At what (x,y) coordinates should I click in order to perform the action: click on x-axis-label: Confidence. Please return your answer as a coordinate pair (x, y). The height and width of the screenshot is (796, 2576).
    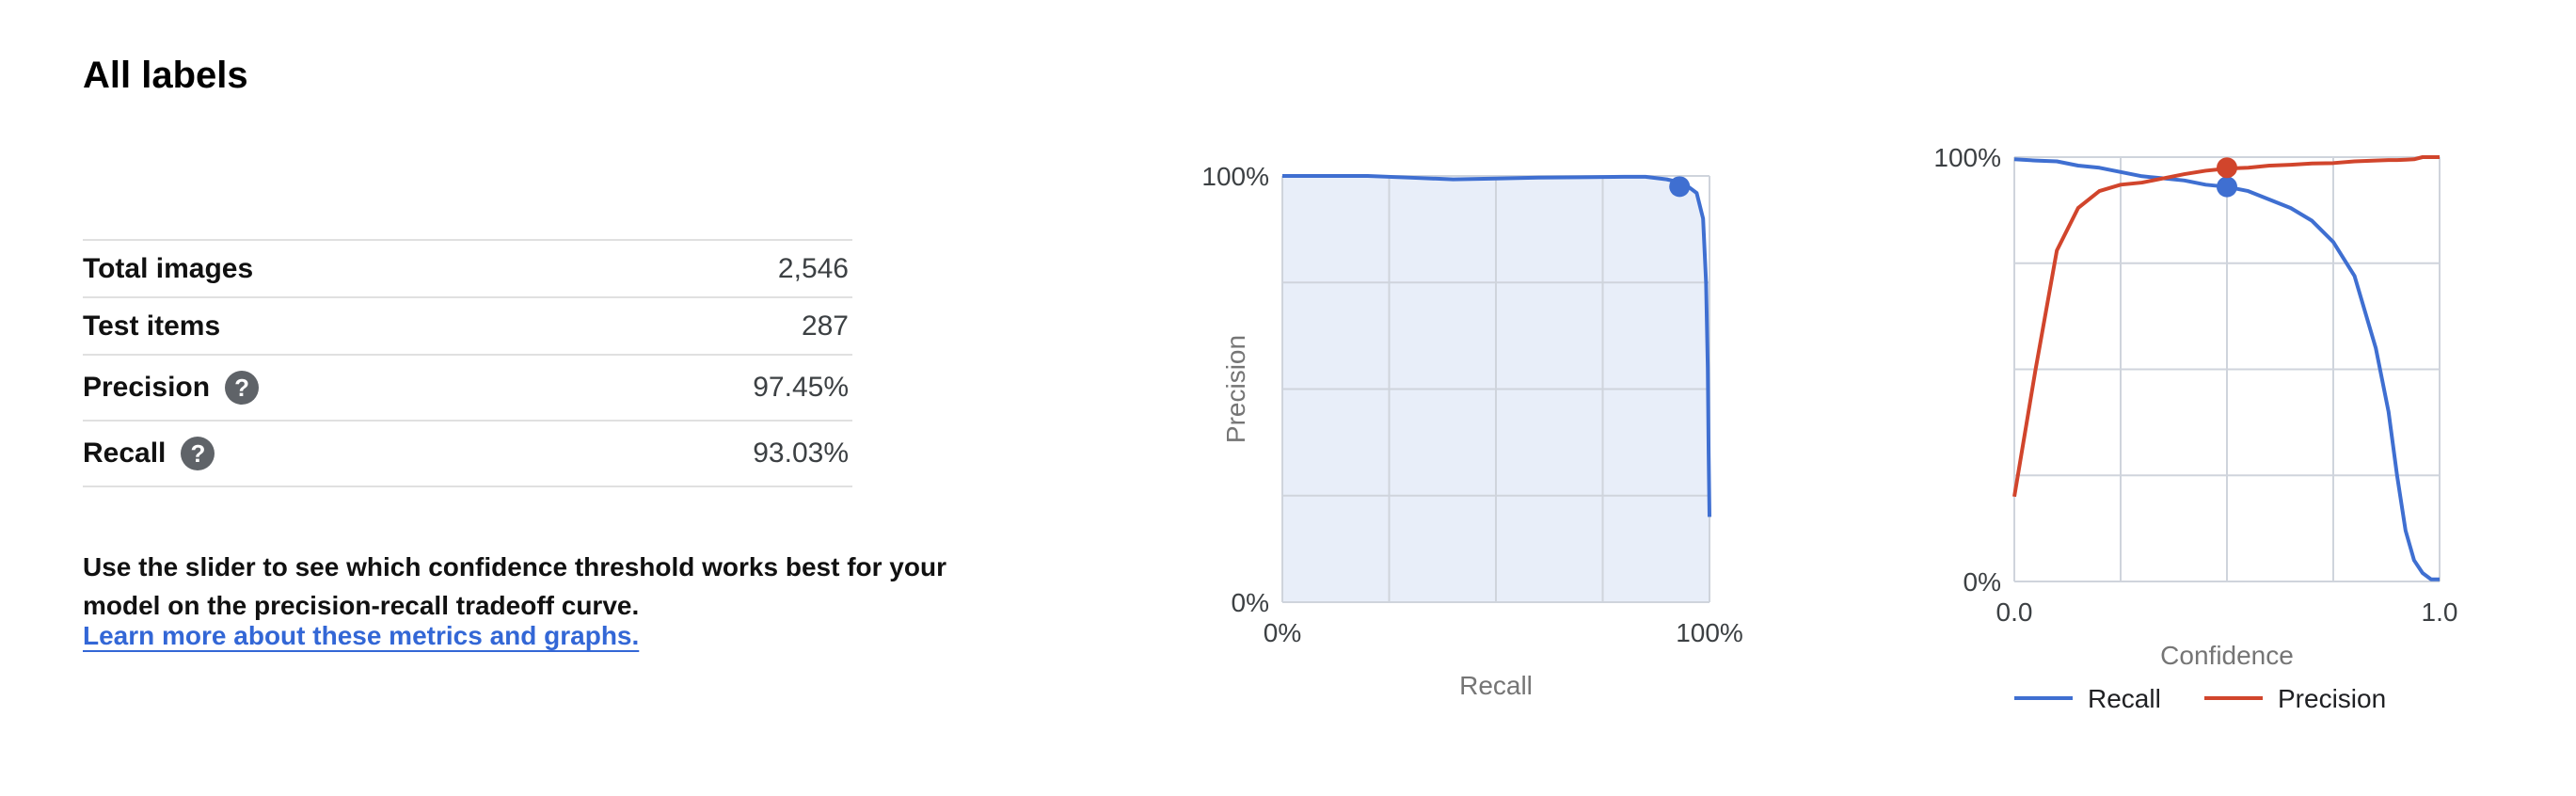
    Looking at the image, I should click on (2227, 655).